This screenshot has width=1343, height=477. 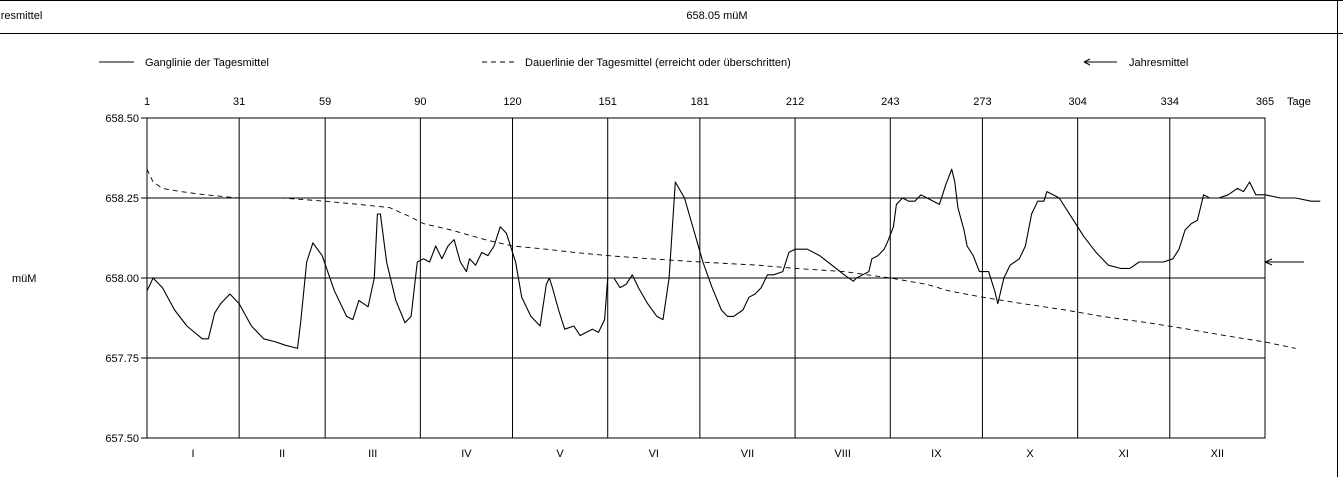 What do you see at coordinates (122, 199) in the screenshot?
I see `y-tick-label: 658.25` at bounding box center [122, 199].